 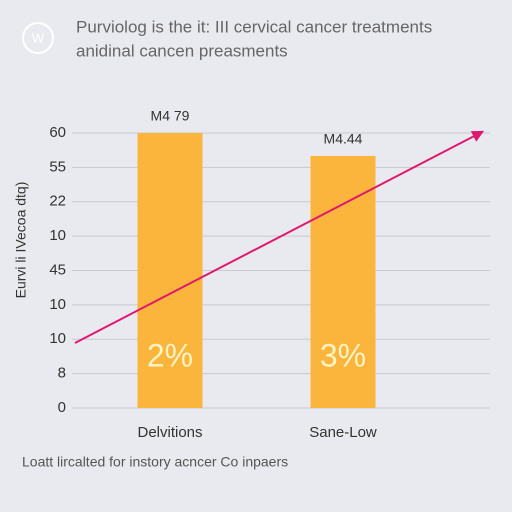 What do you see at coordinates (343, 432) in the screenshot?
I see `x-tick-label: Sane-Low` at bounding box center [343, 432].